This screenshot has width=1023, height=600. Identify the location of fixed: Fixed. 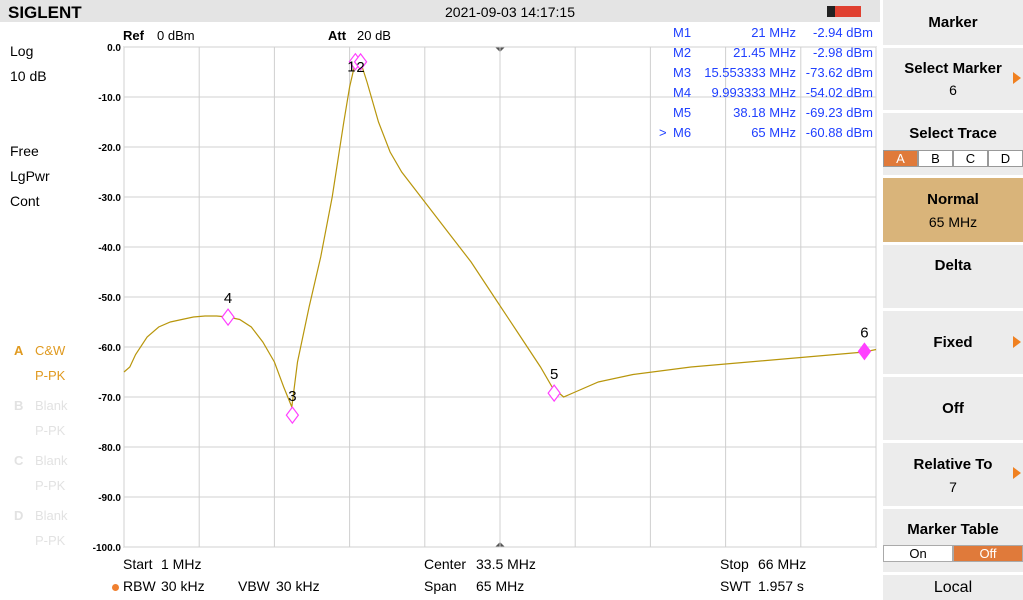
(953, 342).